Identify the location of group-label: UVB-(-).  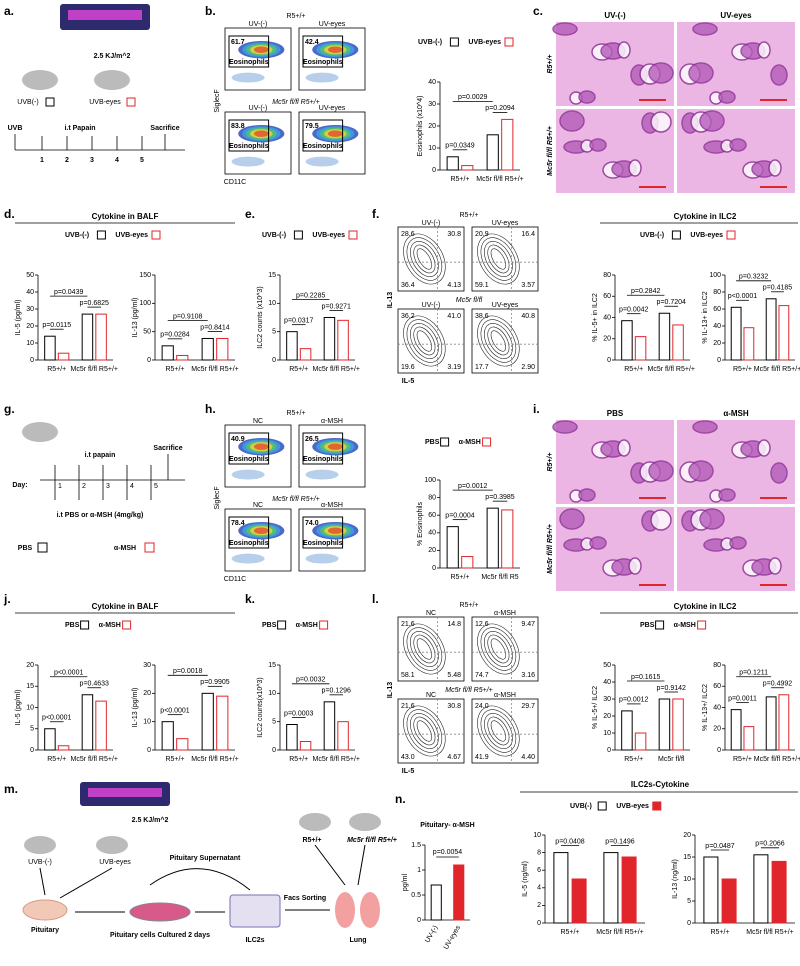
(40, 862).